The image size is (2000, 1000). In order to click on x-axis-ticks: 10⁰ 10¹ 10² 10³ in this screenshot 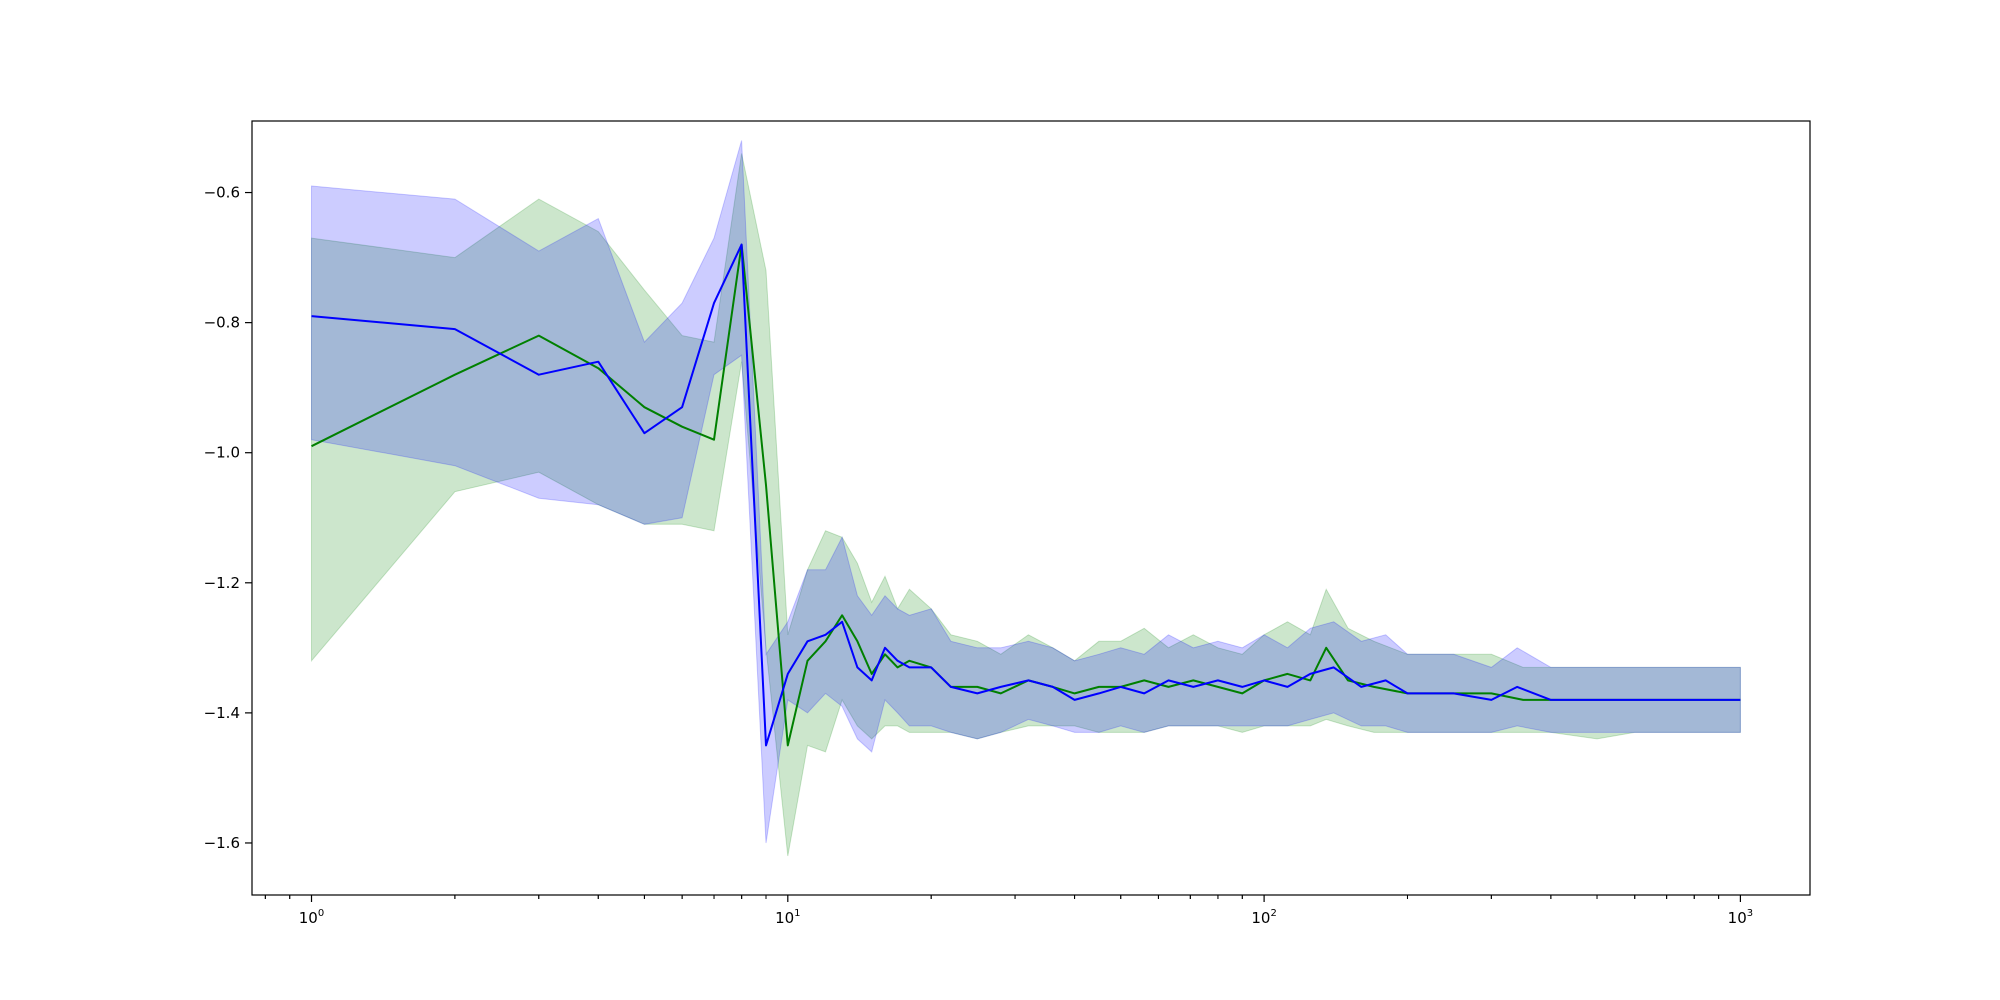, I will do `click(1008, 911)`.